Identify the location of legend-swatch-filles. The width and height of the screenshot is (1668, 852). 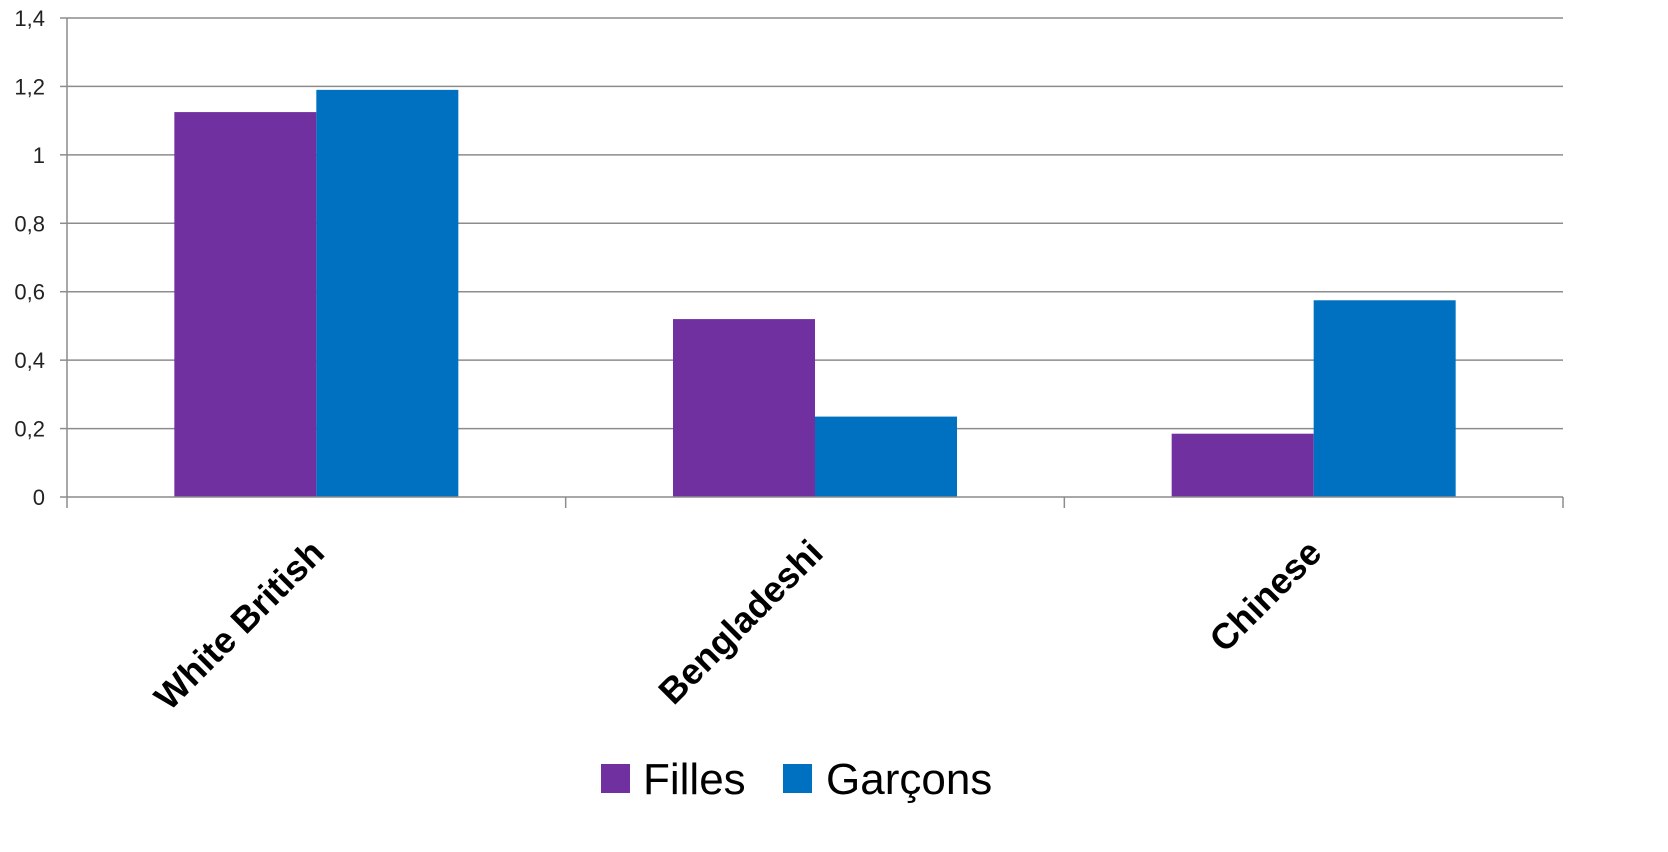
(615, 778).